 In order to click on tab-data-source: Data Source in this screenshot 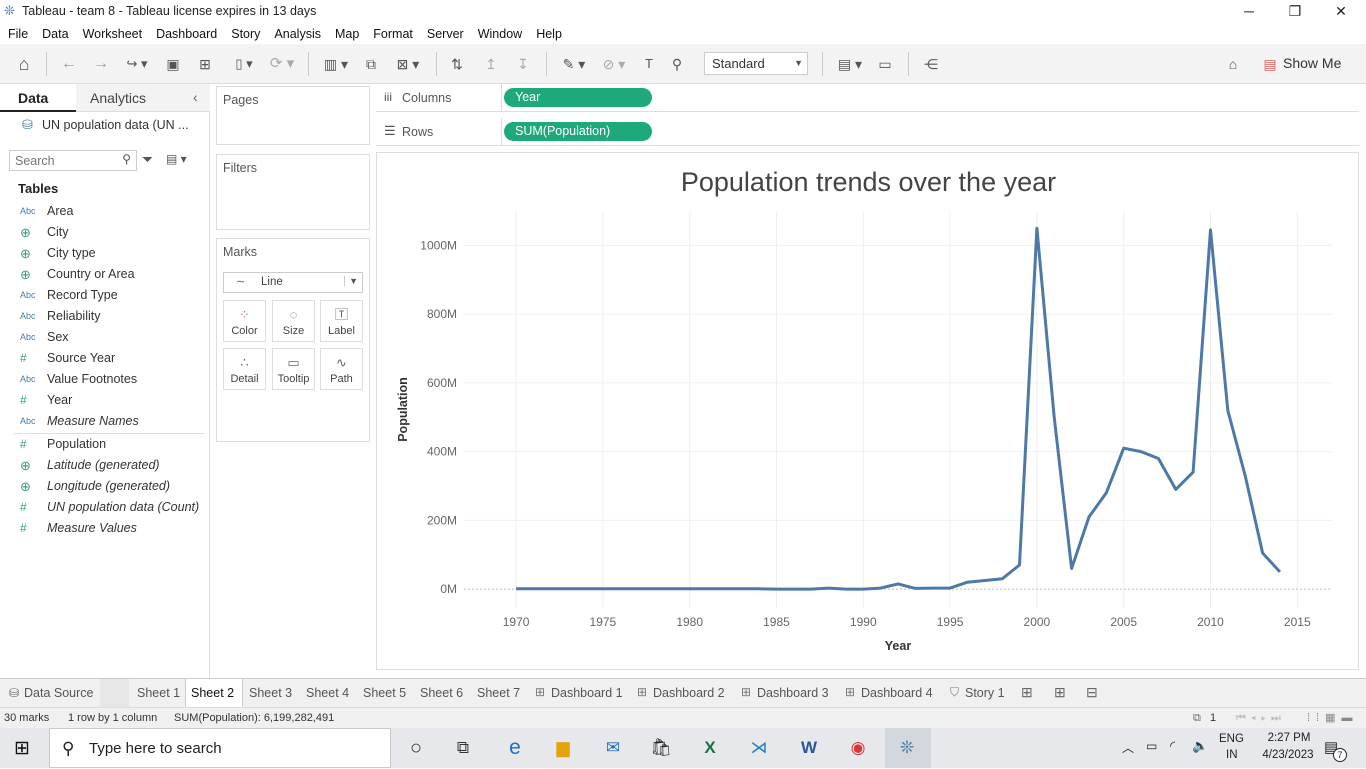, I will do `click(59, 693)`.